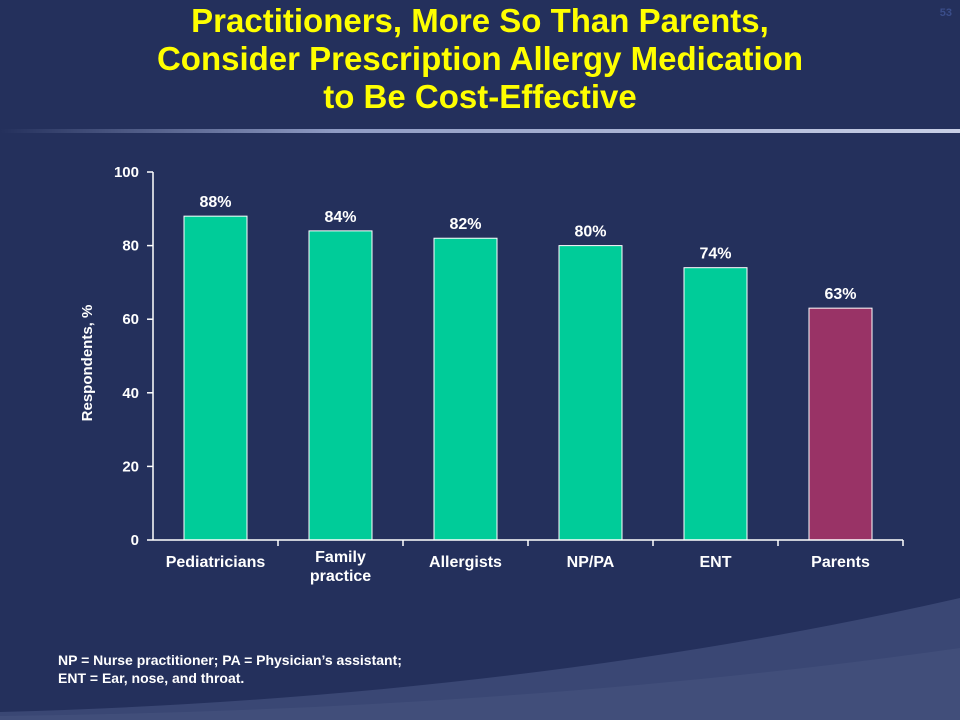  I want to click on bar-ent, so click(715, 404).